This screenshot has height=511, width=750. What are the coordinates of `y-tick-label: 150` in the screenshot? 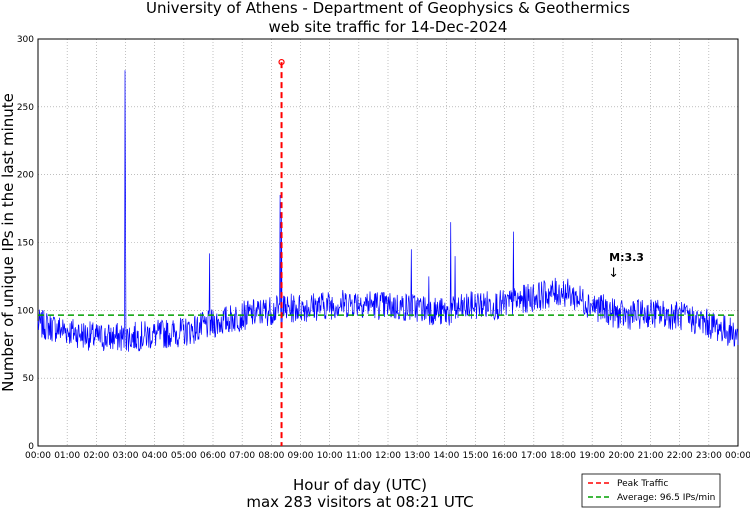 It's located at (25, 244).